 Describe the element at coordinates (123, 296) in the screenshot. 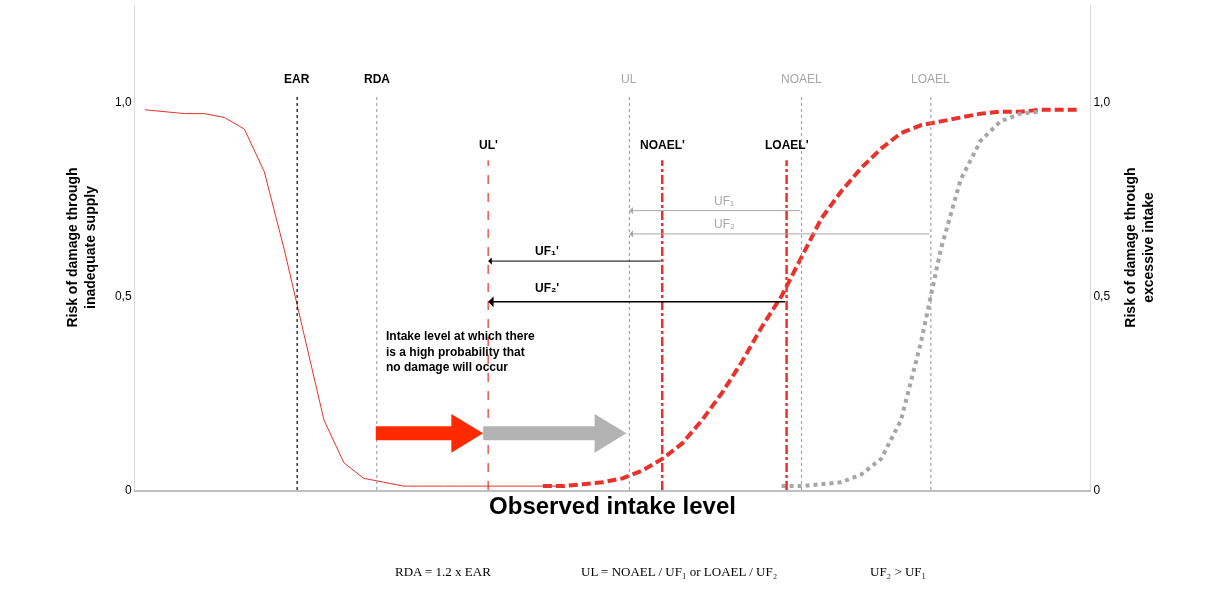

I see `y-tick-label: 0,5` at that location.